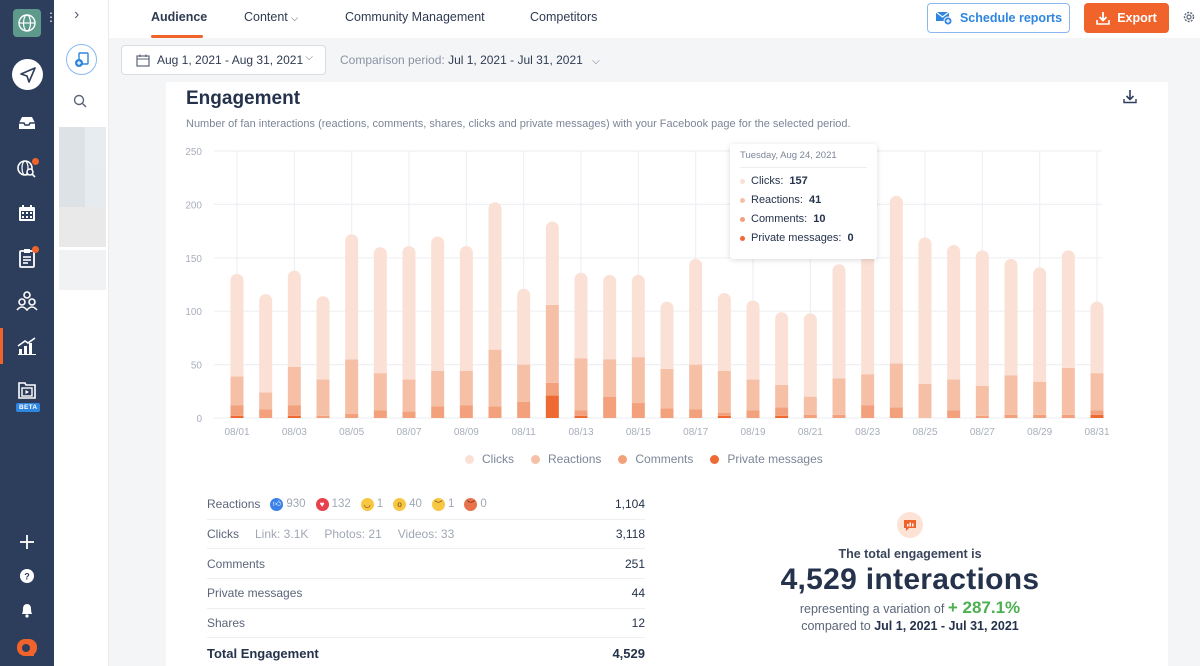 Image resolution: width=1200 pixels, height=666 pixels. Describe the element at coordinates (271, 17) in the screenshot. I see `tab-content: Content ⌵` at that location.